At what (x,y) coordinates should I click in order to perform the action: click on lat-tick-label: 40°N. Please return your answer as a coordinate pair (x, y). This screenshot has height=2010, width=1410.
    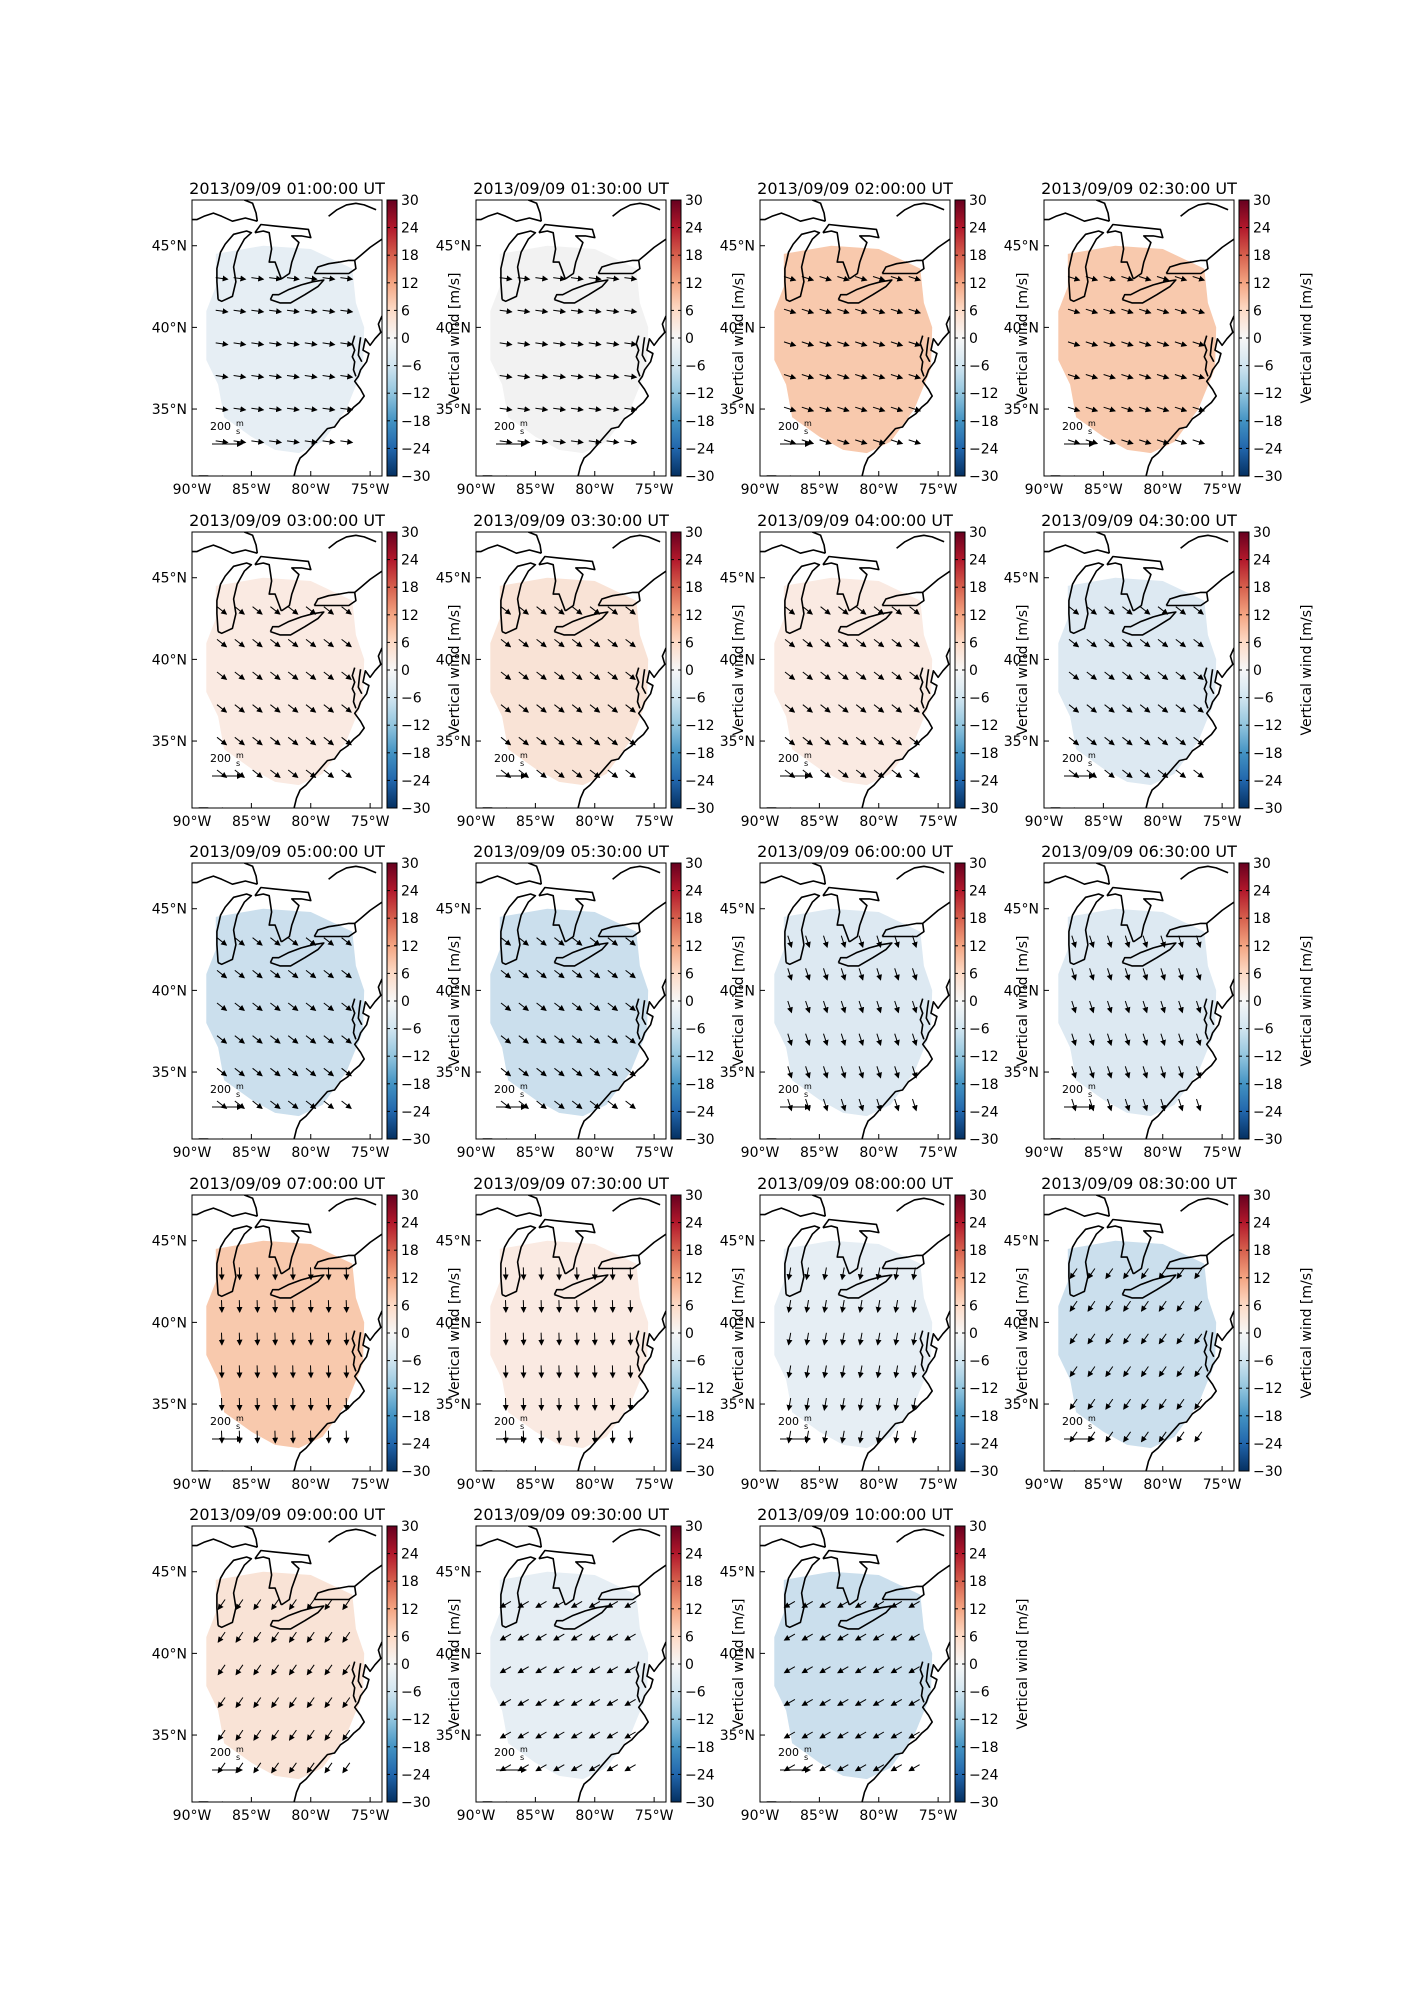
    Looking at the image, I should click on (169, 991).